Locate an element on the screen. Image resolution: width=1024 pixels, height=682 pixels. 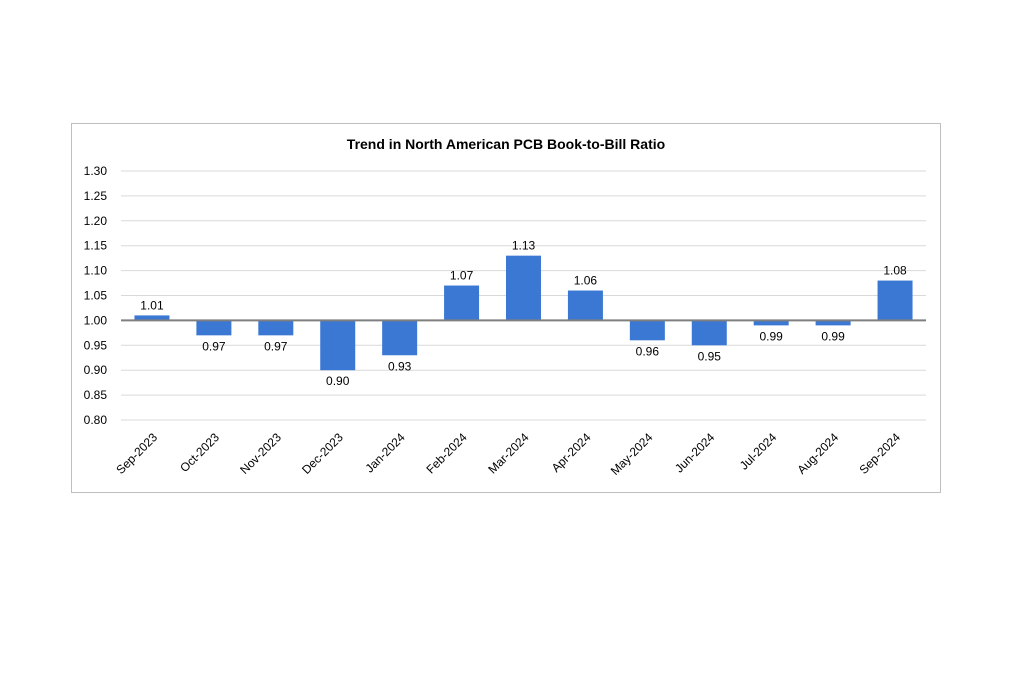
y-tick-label: 0.90 is located at coordinates (96, 370).